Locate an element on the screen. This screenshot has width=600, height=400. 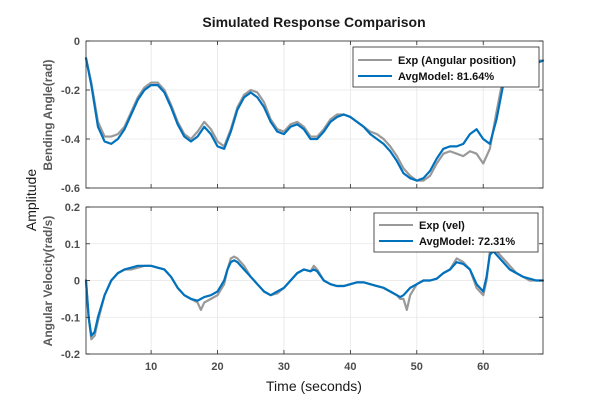
y-tick-label: -0.1 is located at coordinates (70, 318).